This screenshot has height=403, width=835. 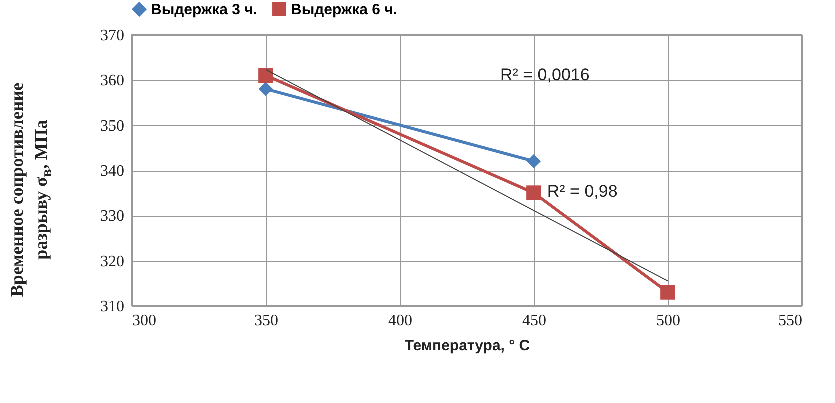 What do you see at coordinates (668, 321) in the screenshot?
I see `x-tick-label: 500` at bounding box center [668, 321].